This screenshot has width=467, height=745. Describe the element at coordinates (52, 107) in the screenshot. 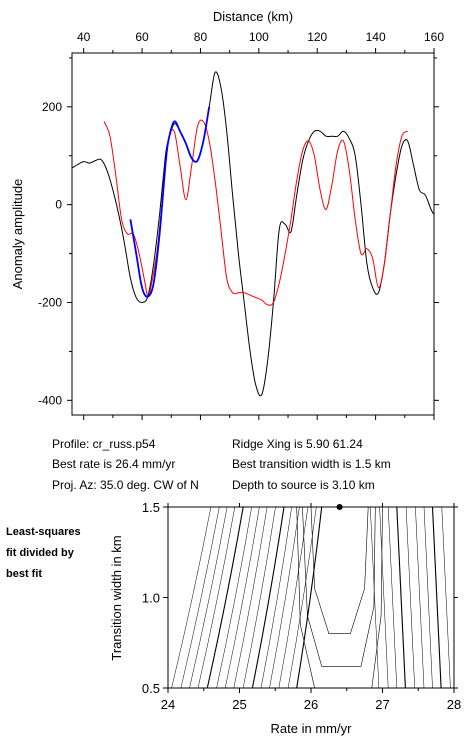

I see `profile-y-tick-label: 200` at that location.